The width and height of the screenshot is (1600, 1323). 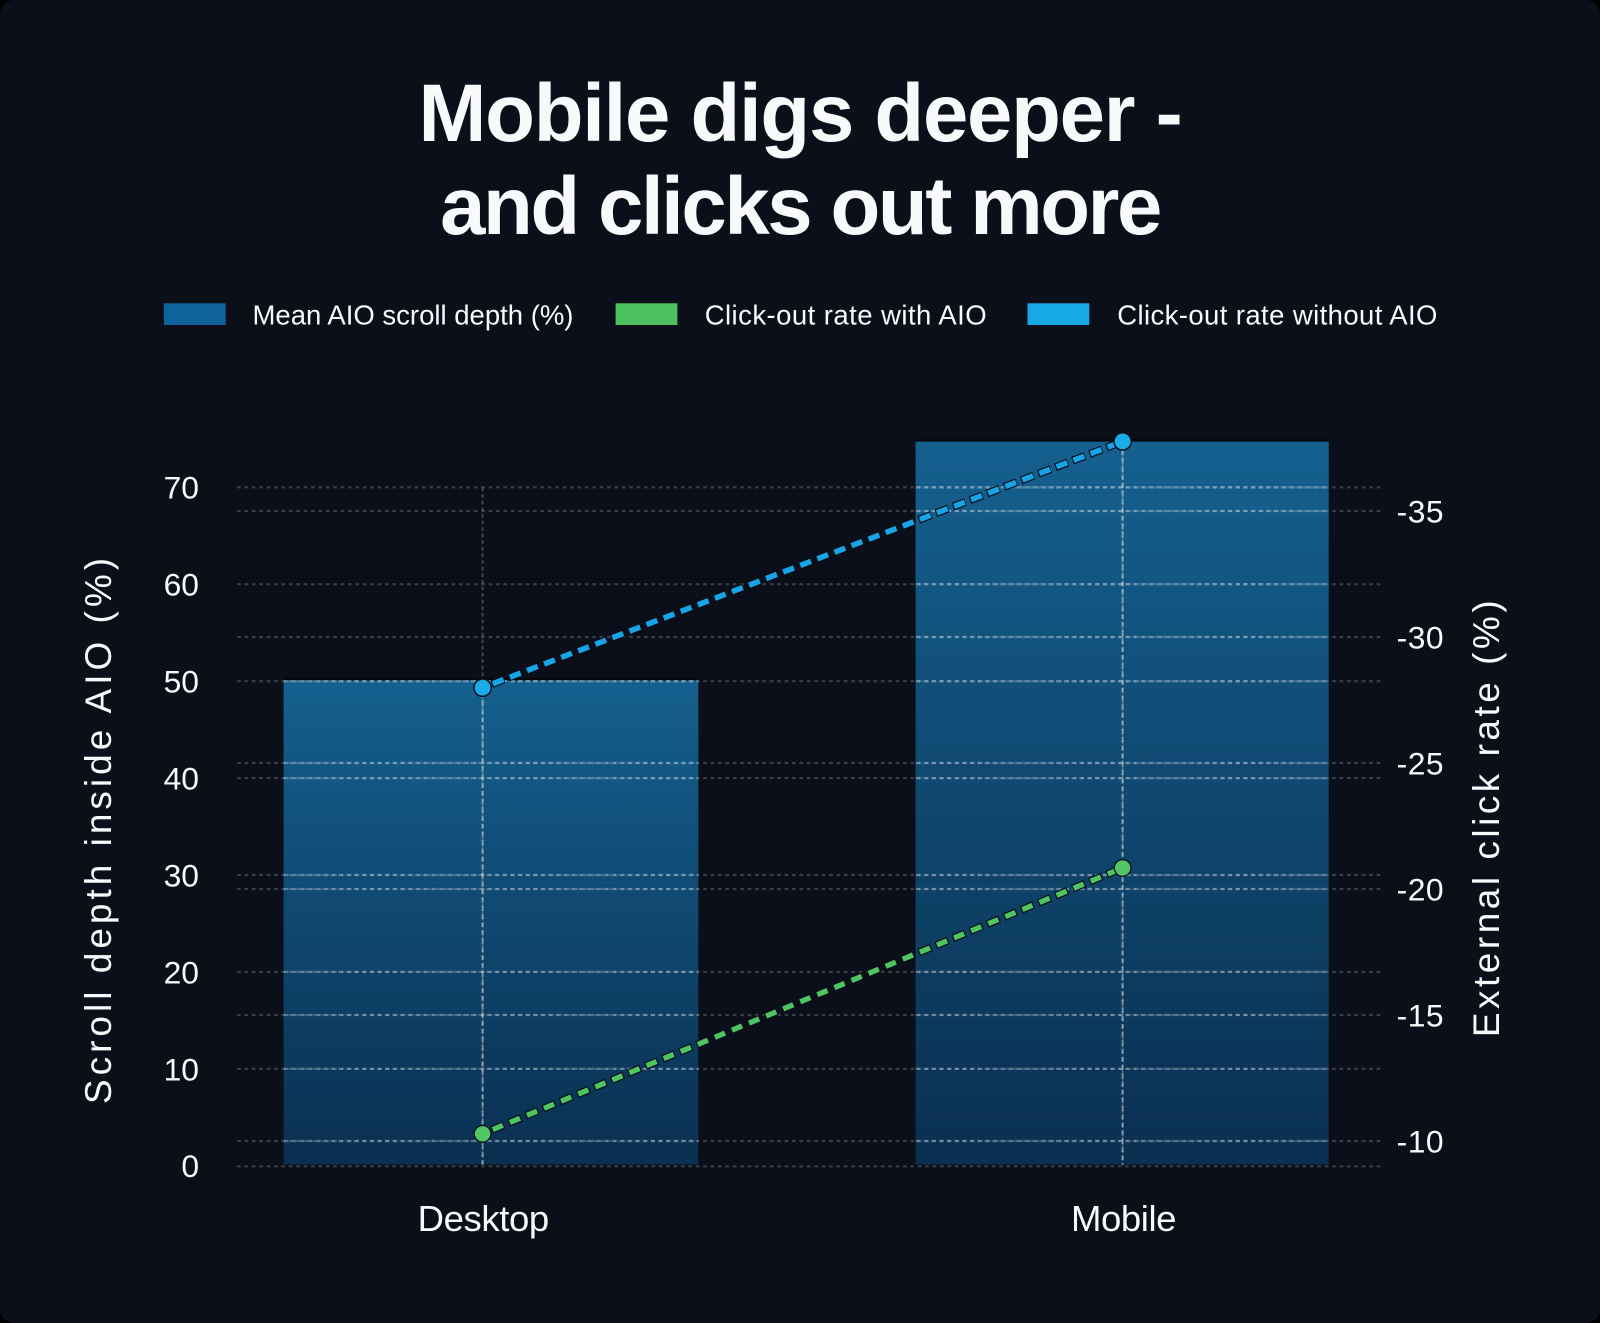 I want to click on svg-text: Click-out rate with AIO, so click(x=846, y=314).